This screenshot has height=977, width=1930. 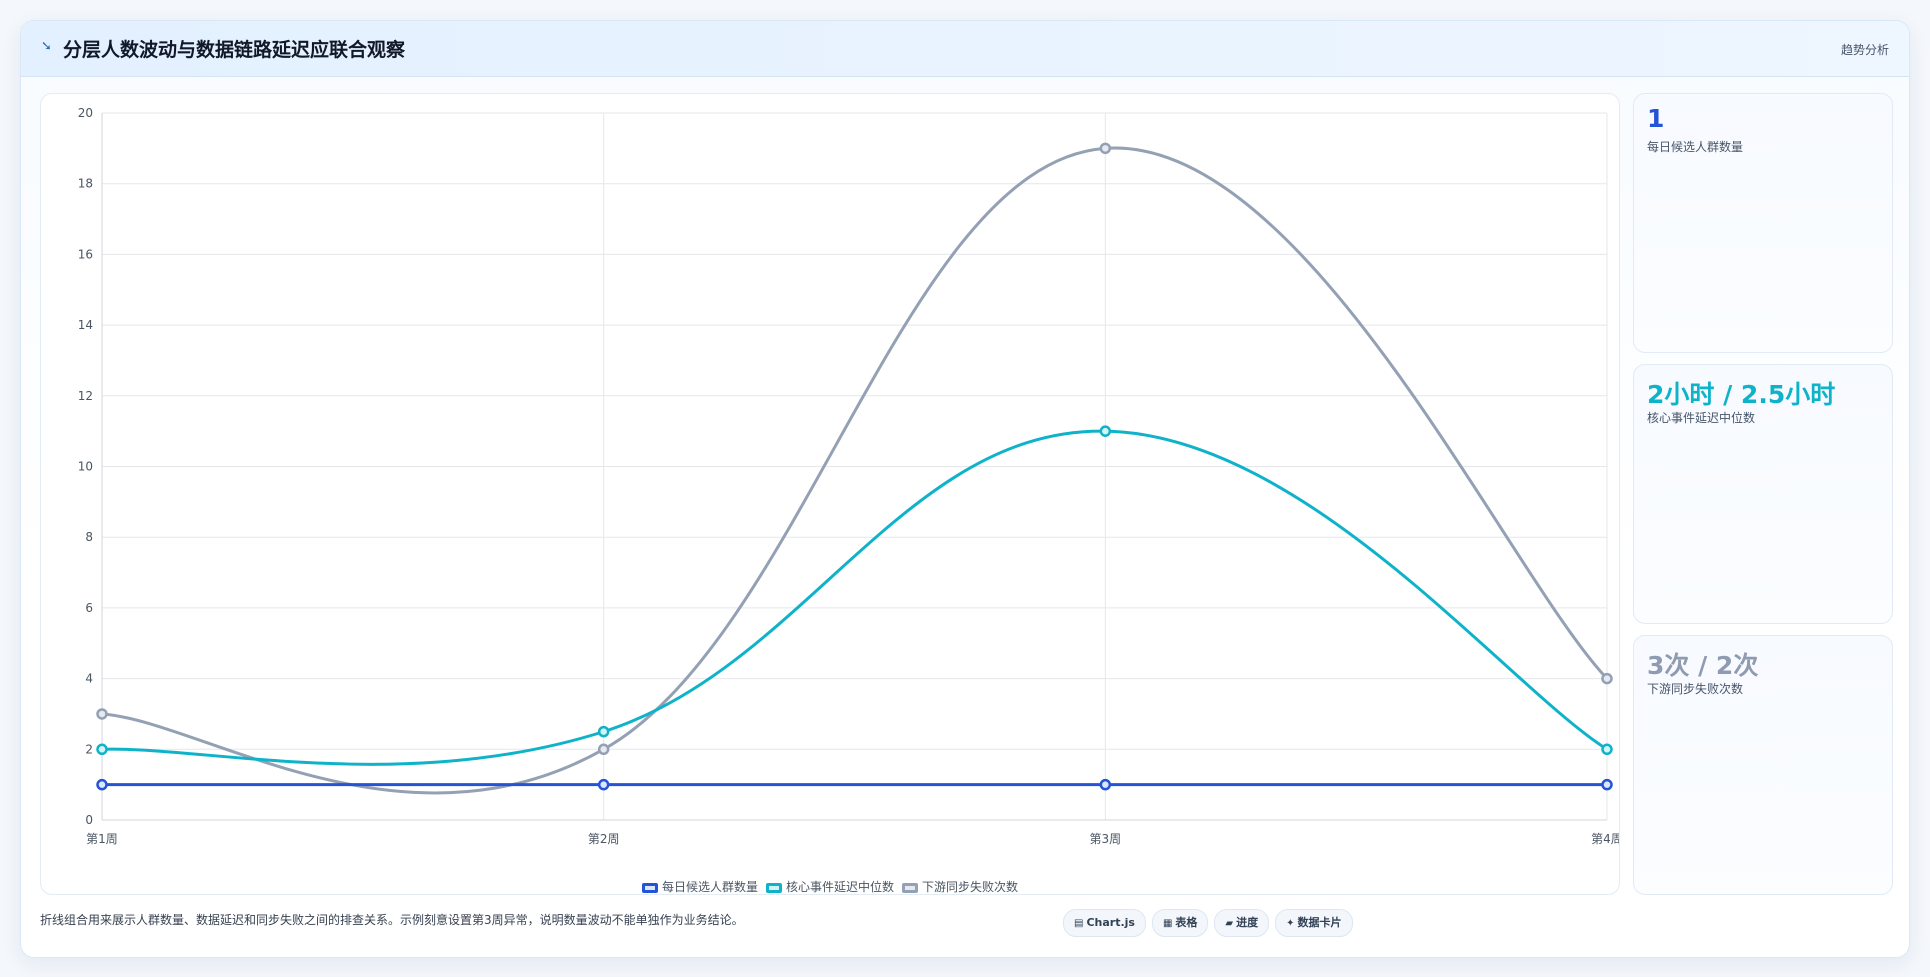 What do you see at coordinates (85, 254) in the screenshot?
I see `y-tick-label: 16` at bounding box center [85, 254].